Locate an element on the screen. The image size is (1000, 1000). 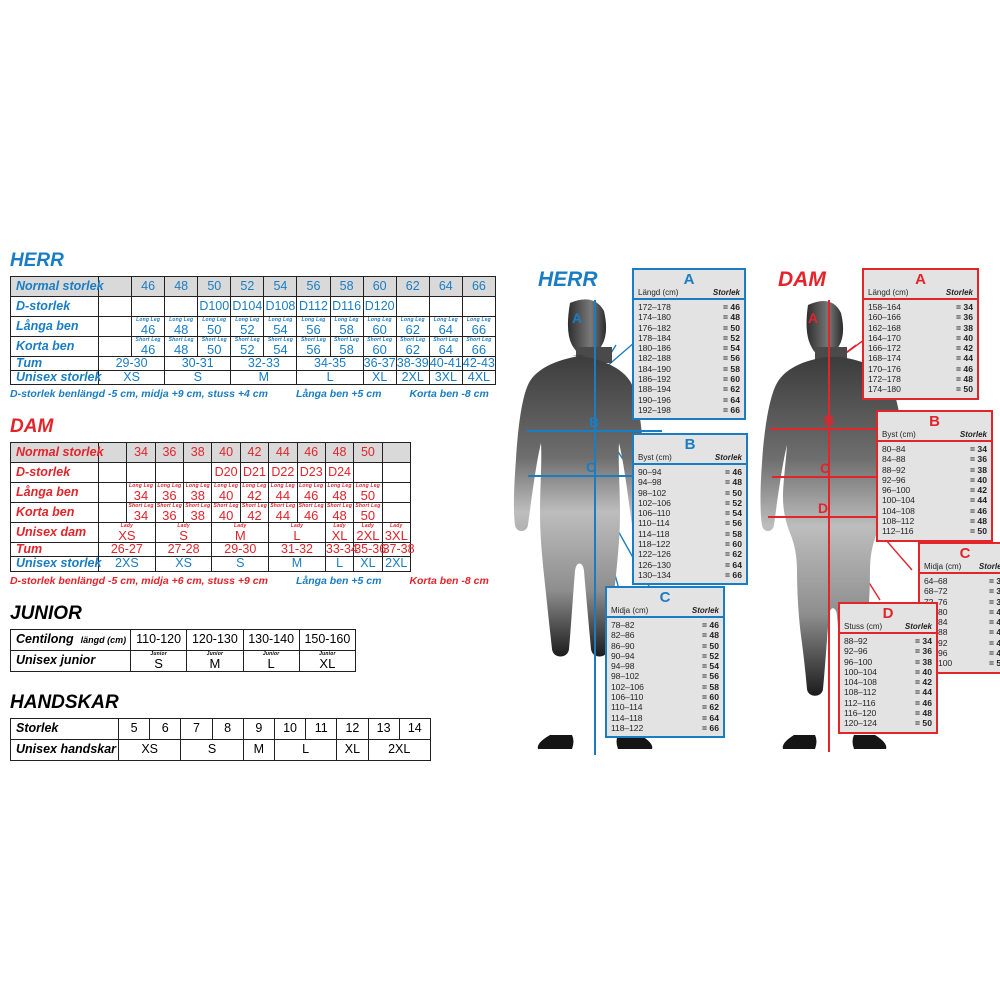
measure-row: 102–106 = 58 is located at coordinates (665, 687).